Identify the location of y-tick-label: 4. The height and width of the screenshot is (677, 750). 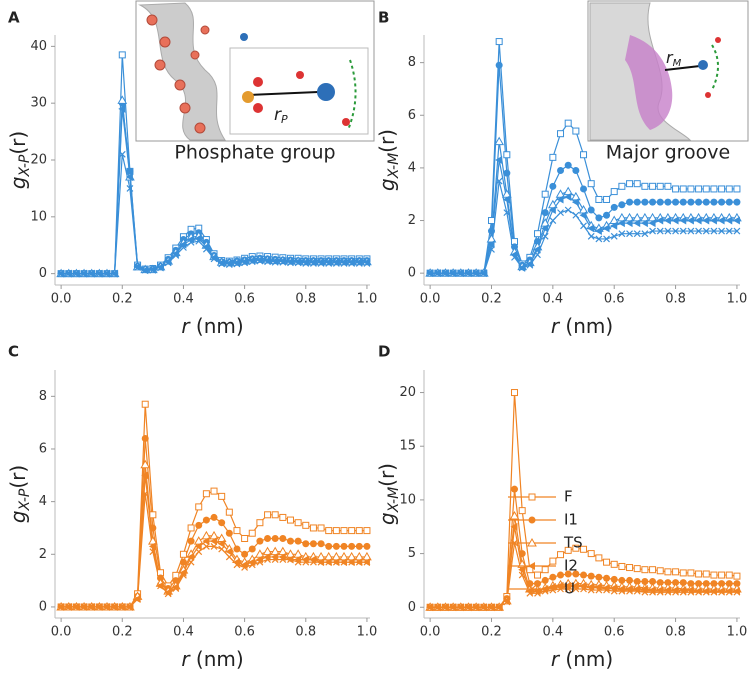
(43, 501).